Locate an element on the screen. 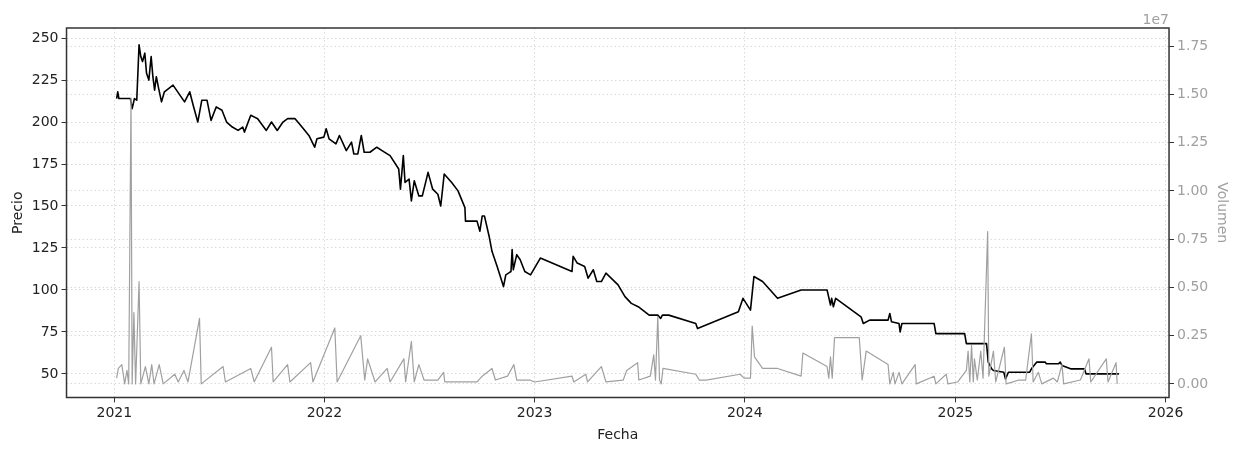 This screenshot has height=454, width=1244. x-tick-label: 2022 is located at coordinates (324, 412).